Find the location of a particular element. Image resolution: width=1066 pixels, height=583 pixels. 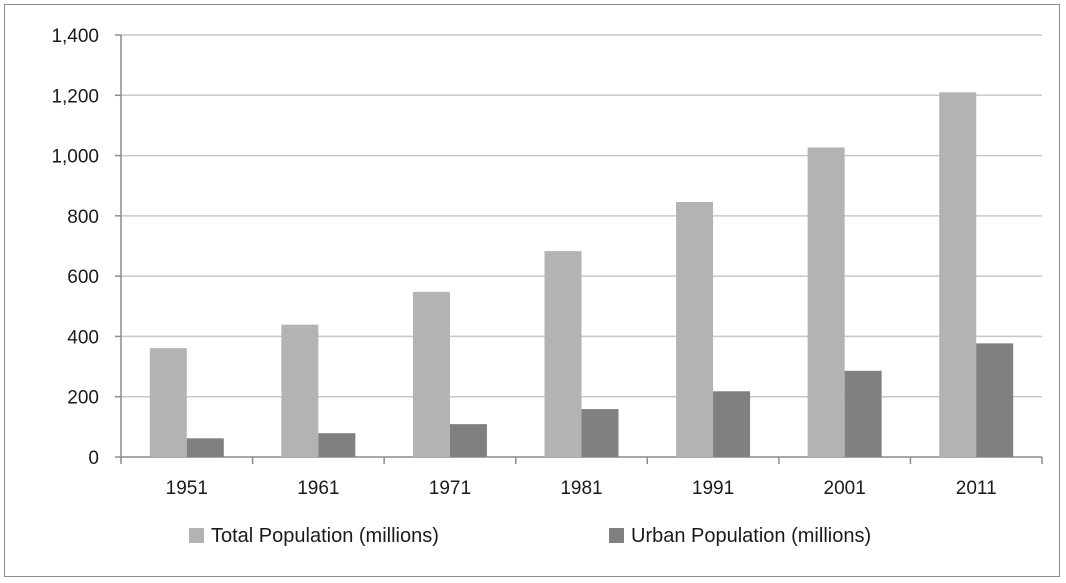

y-tick-label: 1,400 is located at coordinates (75, 36).